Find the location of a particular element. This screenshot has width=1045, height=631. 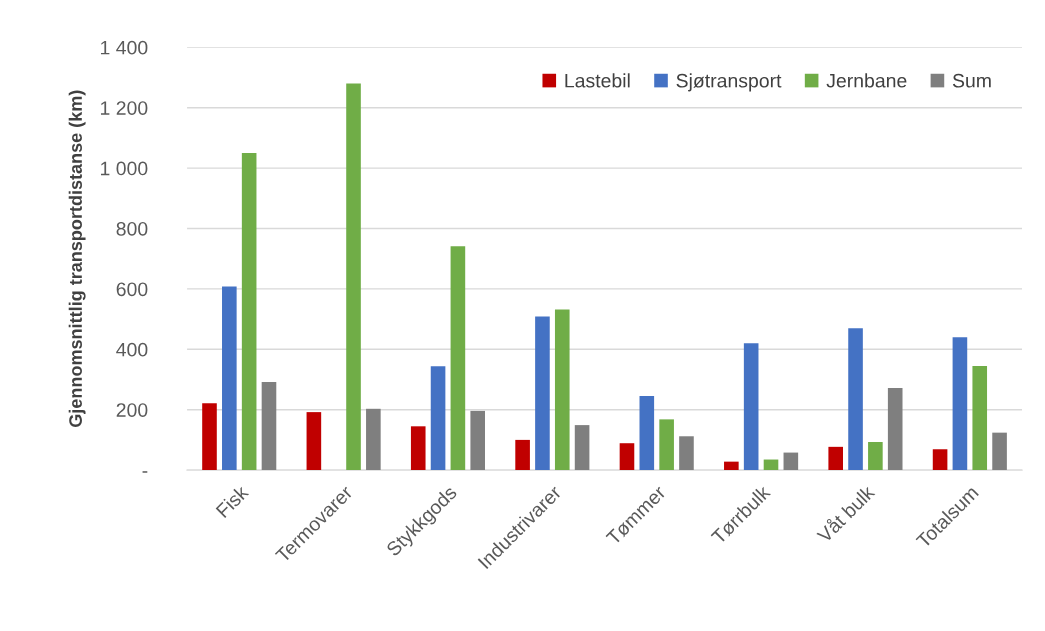

y-tick-label: 200 is located at coordinates (132, 410).